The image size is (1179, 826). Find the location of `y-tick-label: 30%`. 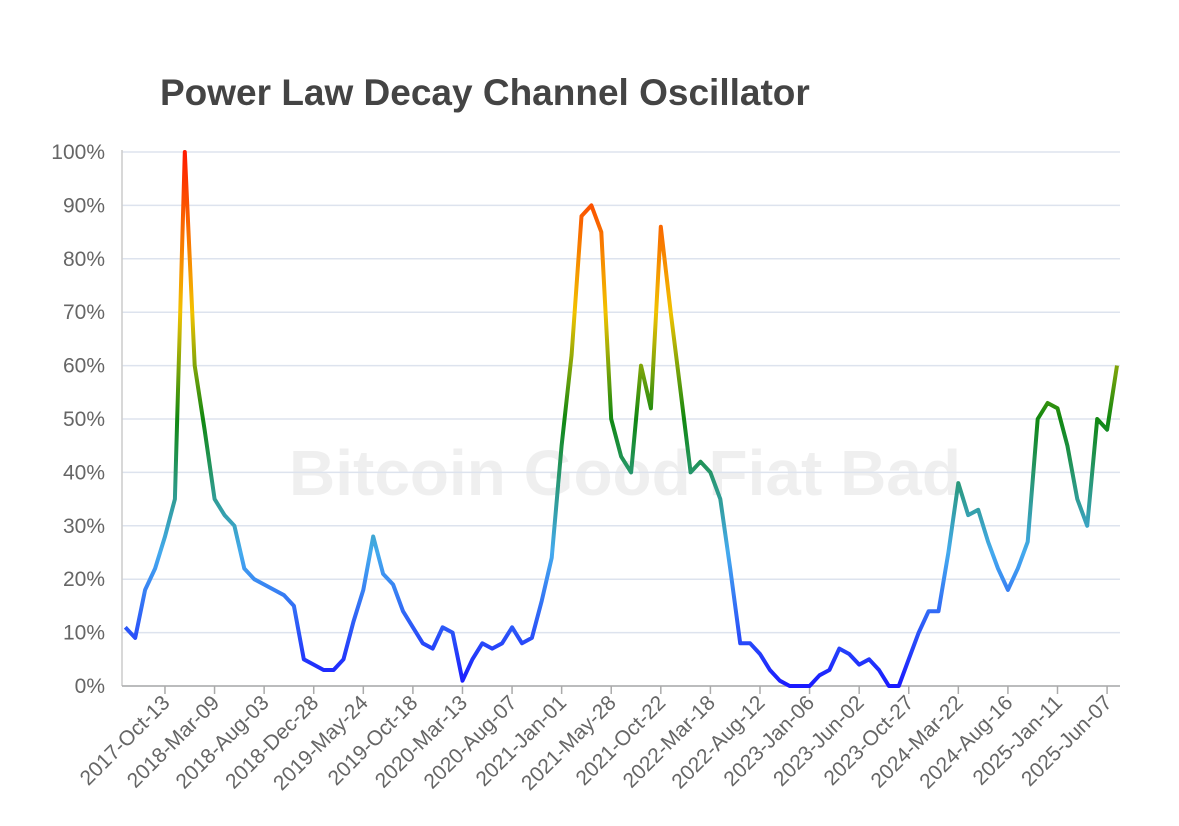

y-tick-label: 30% is located at coordinates (84, 526).